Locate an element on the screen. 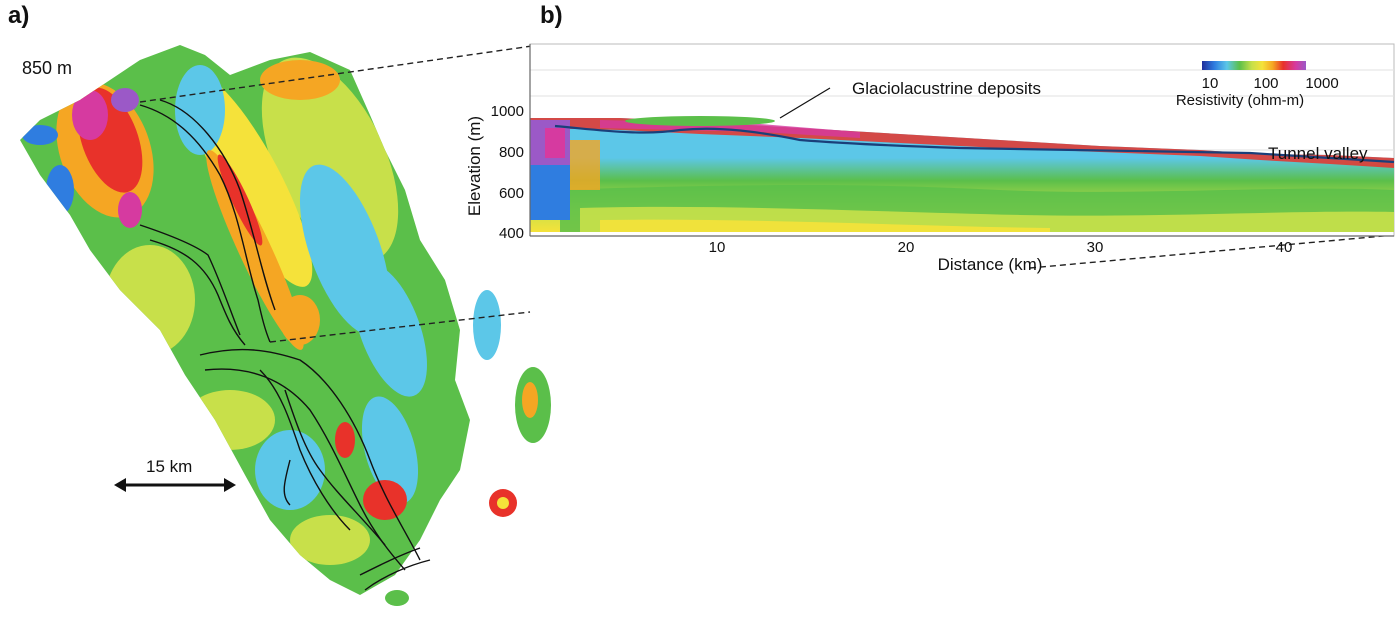 Image resolution: width=1400 pixels, height=620 pixels. colorbar-tick: 10 is located at coordinates (1210, 83).